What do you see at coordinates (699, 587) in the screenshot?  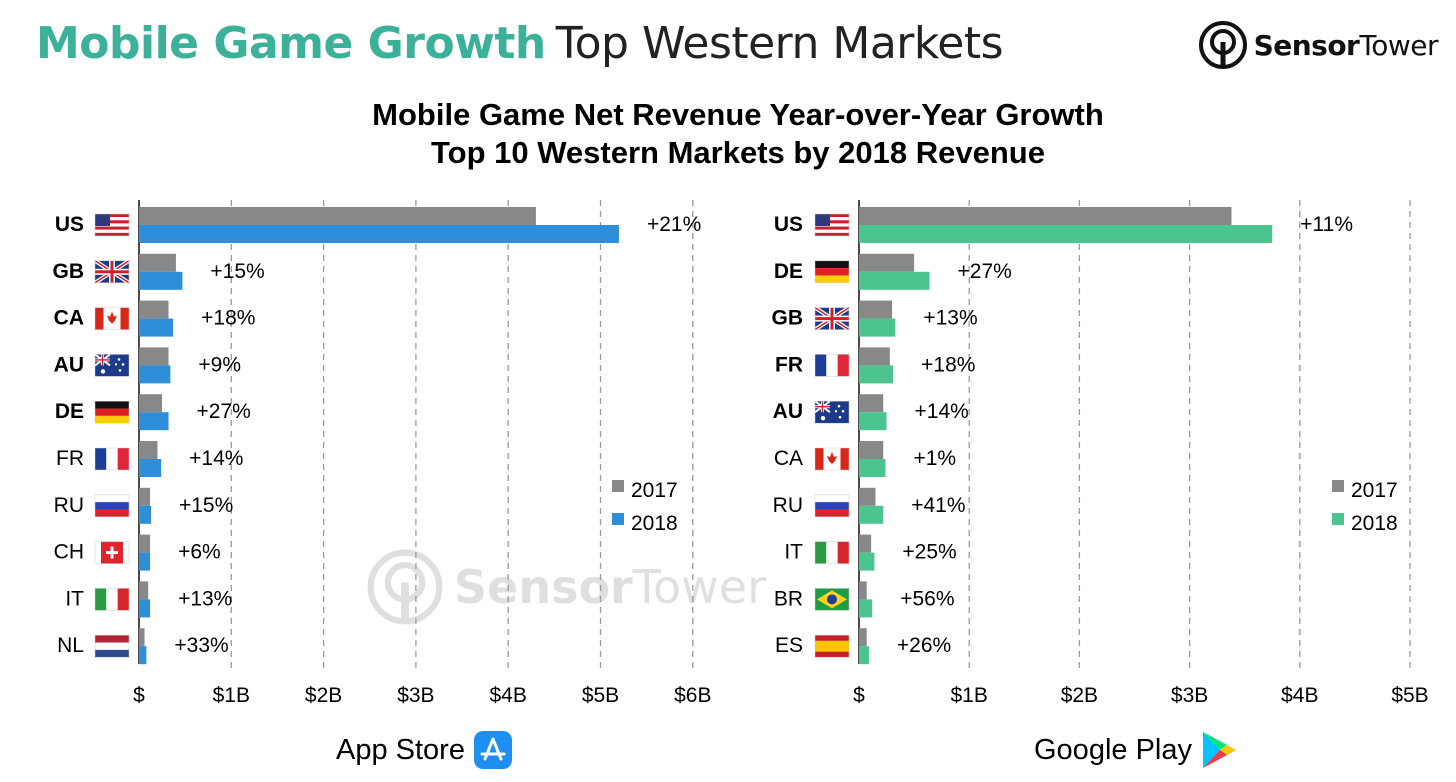 I see `watermark-light: Tower` at bounding box center [699, 587].